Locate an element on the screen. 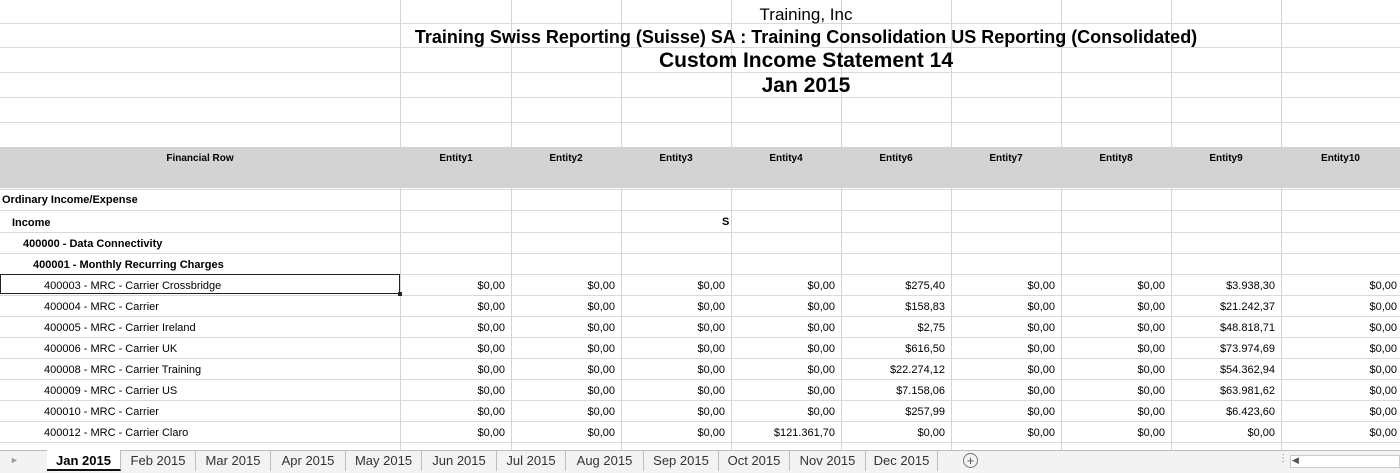 This screenshot has width=1400, height=473. table-cell: $275,40 is located at coordinates (925, 286).